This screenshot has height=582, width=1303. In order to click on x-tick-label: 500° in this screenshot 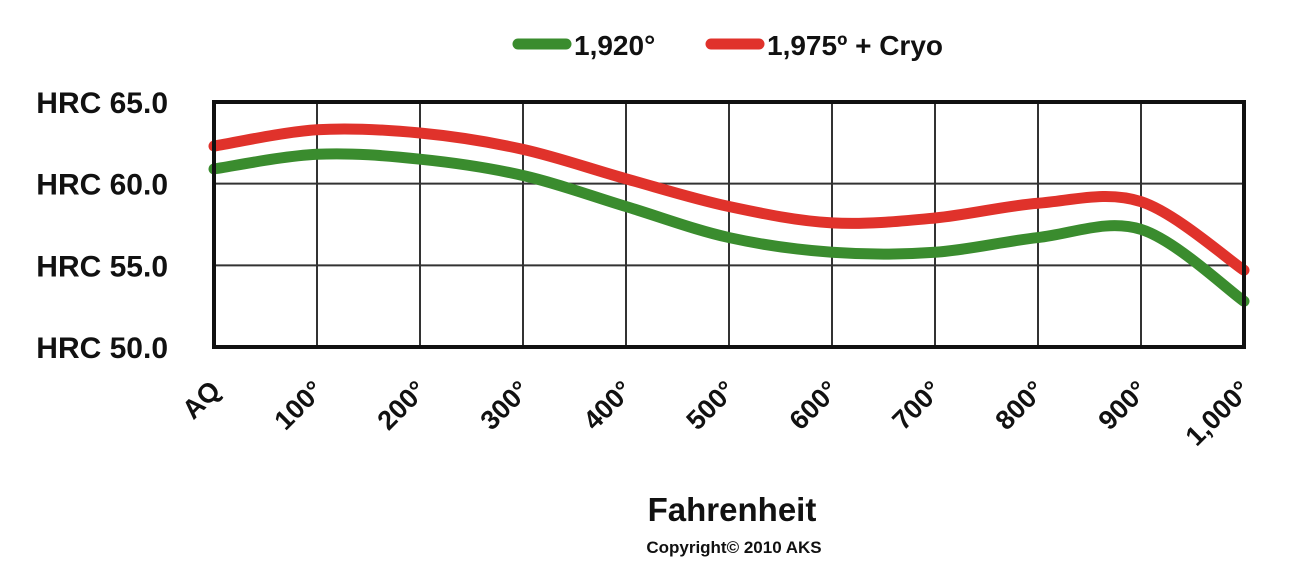, I will do `click(711, 405)`.